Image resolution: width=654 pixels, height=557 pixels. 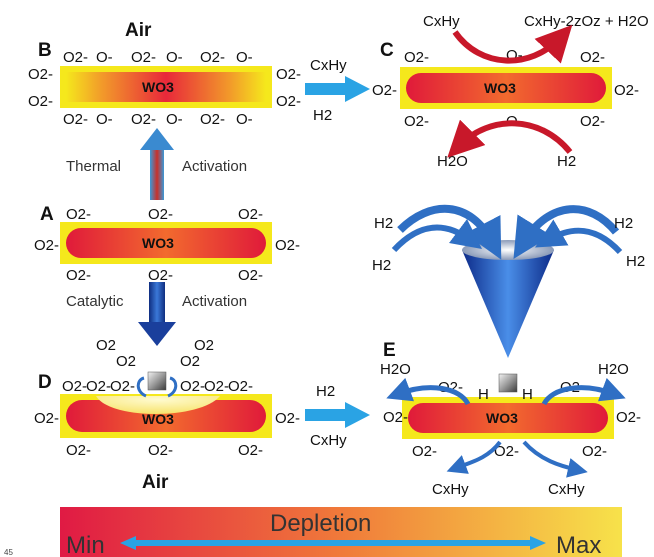 What do you see at coordinates (45, 50) in the screenshot?
I see `panel-letter: B` at bounding box center [45, 50].